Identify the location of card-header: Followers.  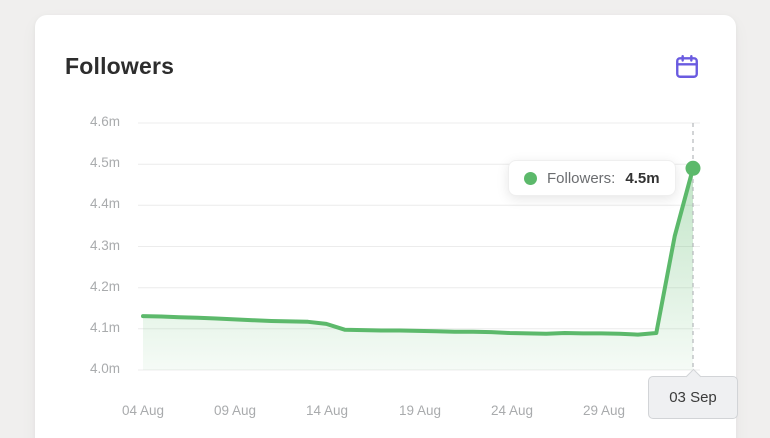
(385, 47).